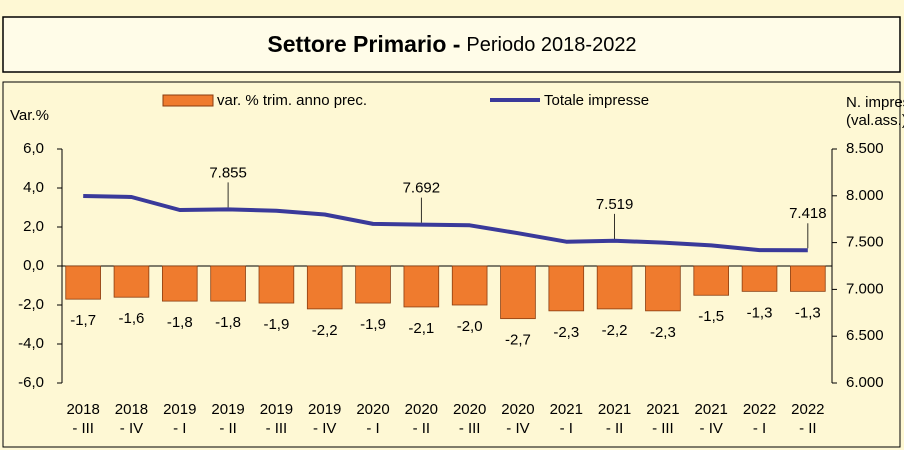 The width and height of the screenshot is (904, 450). I want to click on y-axis-label: Var.%, so click(29, 115).